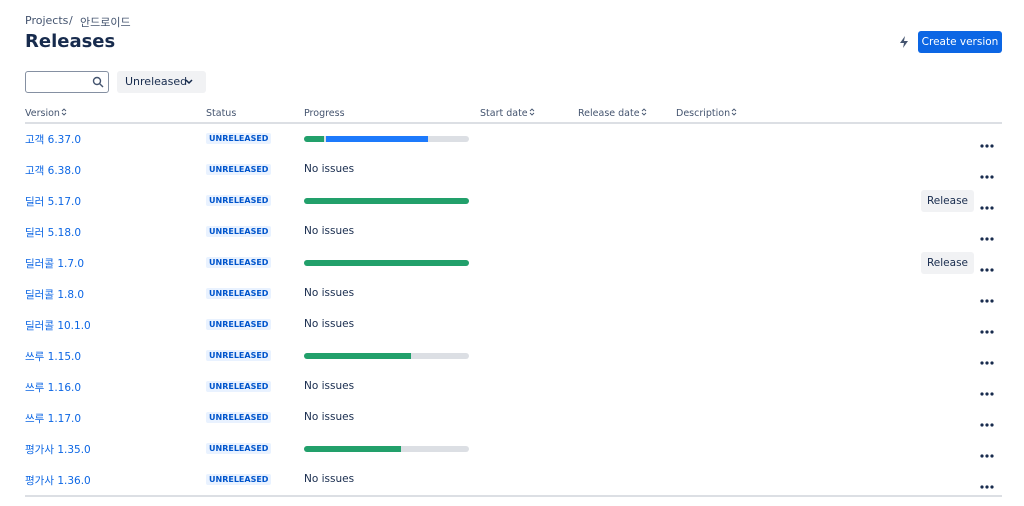  Describe the element at coordinates (58, 326) in the screenshot. I see `version-link: 딜러콜 10.1.0` at that location.